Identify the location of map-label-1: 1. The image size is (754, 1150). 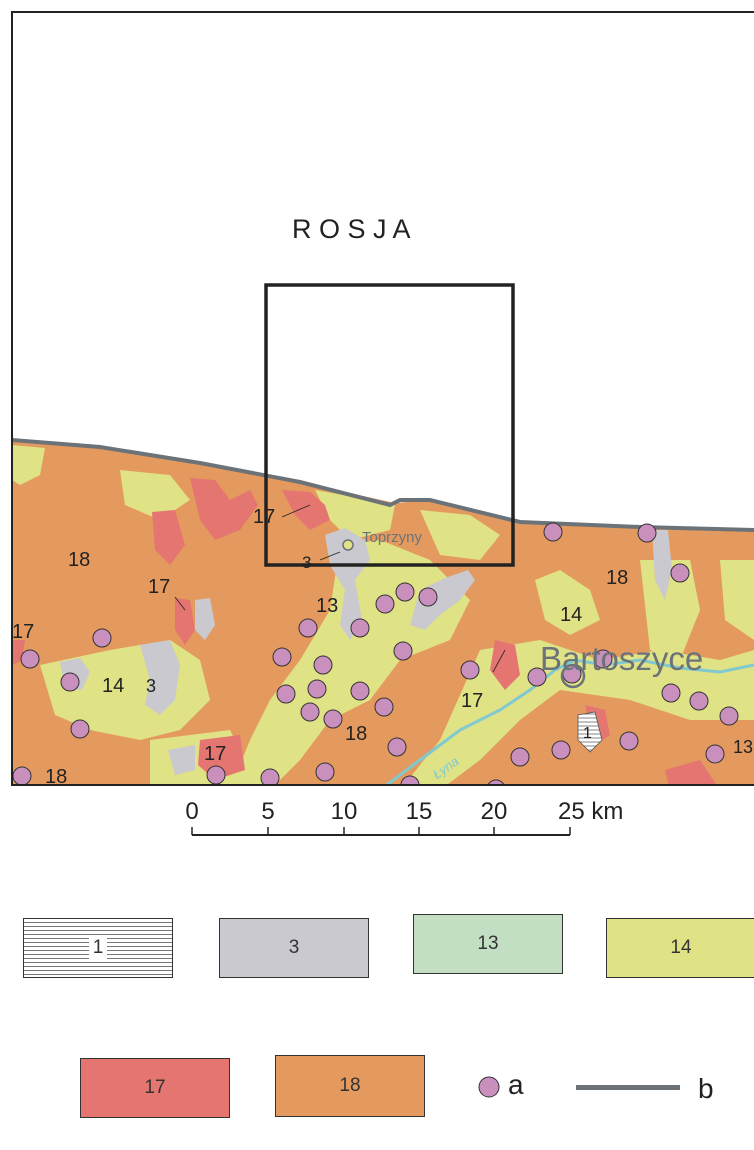
(587, 733).